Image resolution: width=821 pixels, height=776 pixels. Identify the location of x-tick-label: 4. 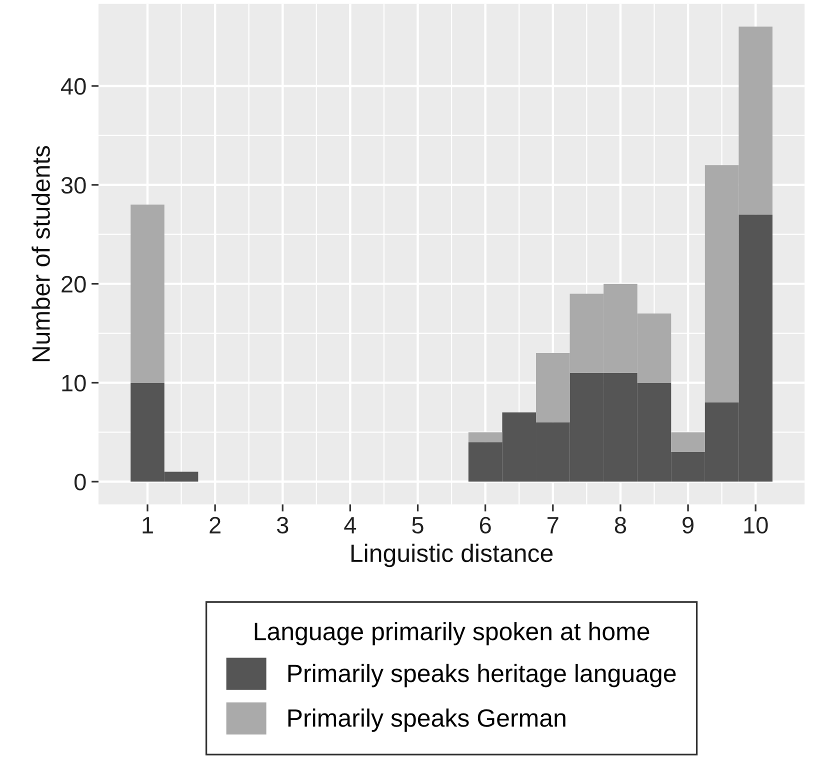
(350, 525).